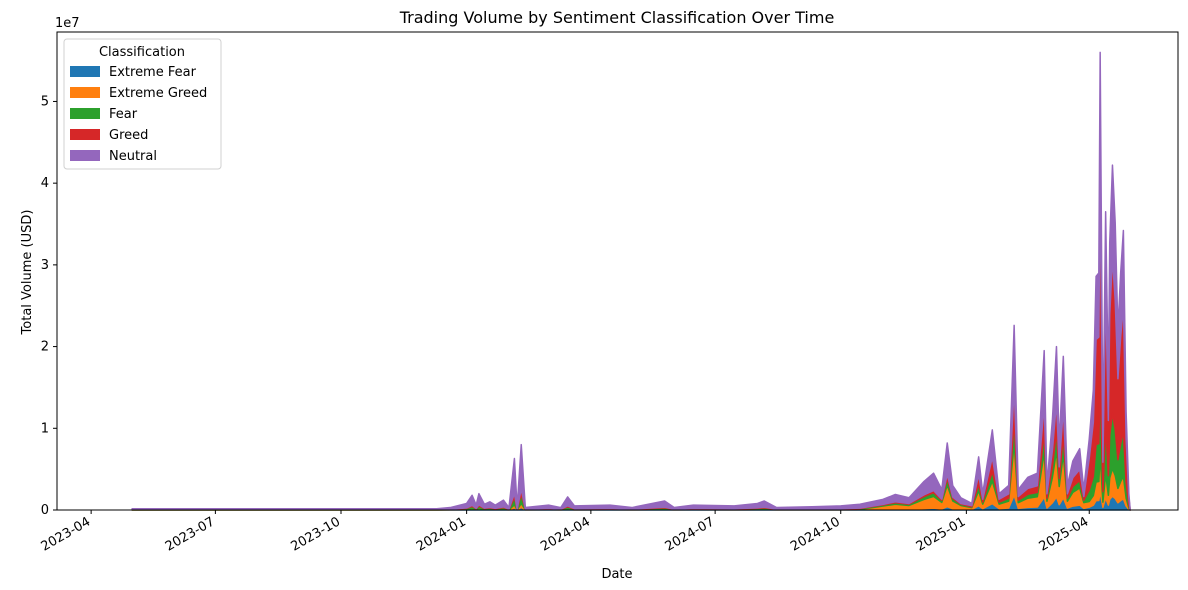 The height and width of the screenshot is (590, 1188). Describe the element at coordinates (1064, 534) in the screenshot. I see `x-tick-label: 2025-04` at that location.